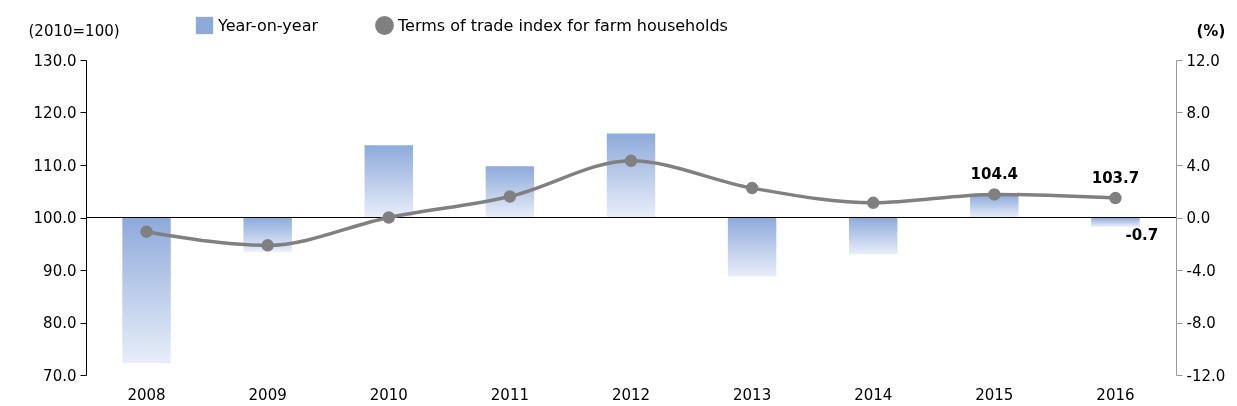 Image resolution: width=1237 pixels, height=406 pixels. What do you see at coordinates (873, 394) in the screenshot?
I see `x-tick-label: 2014` at bounding box center [873, 394].